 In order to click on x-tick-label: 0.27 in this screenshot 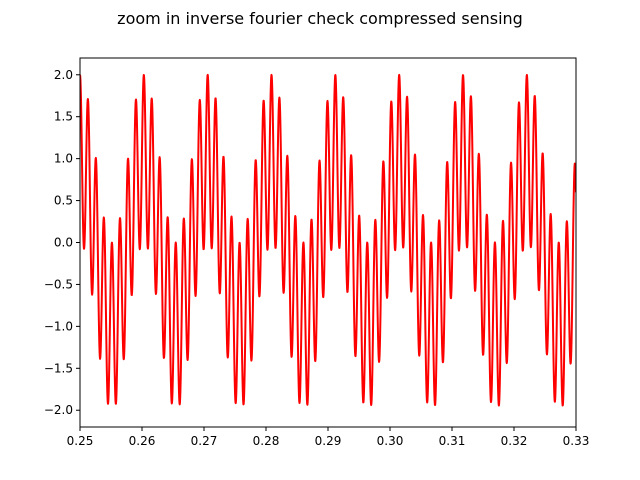, I will do `click(204, 441)`.